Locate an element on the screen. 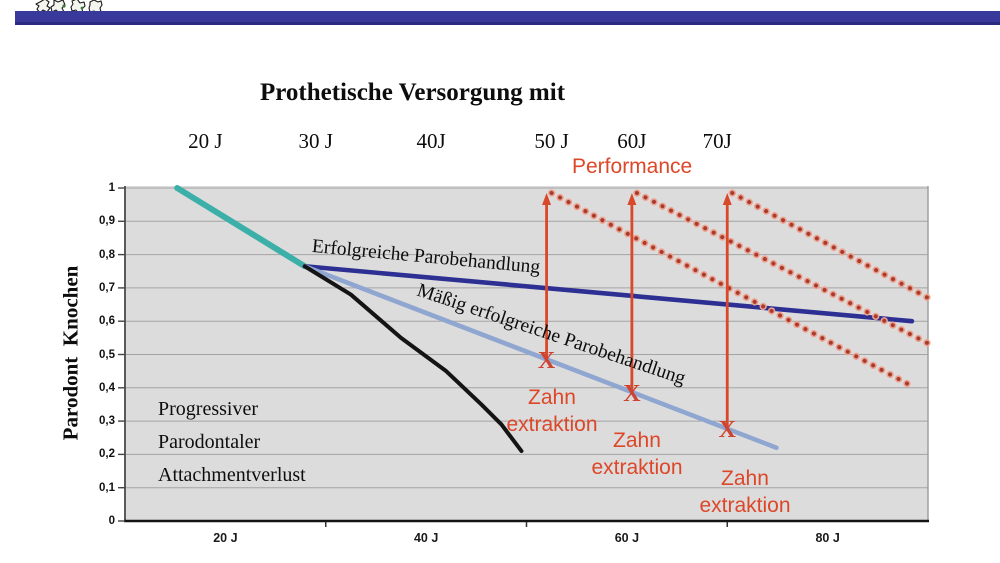 This screenshot has height=563, width=1000. y-axis-tick-label: 0,3 is located at coordinates (107, 421).